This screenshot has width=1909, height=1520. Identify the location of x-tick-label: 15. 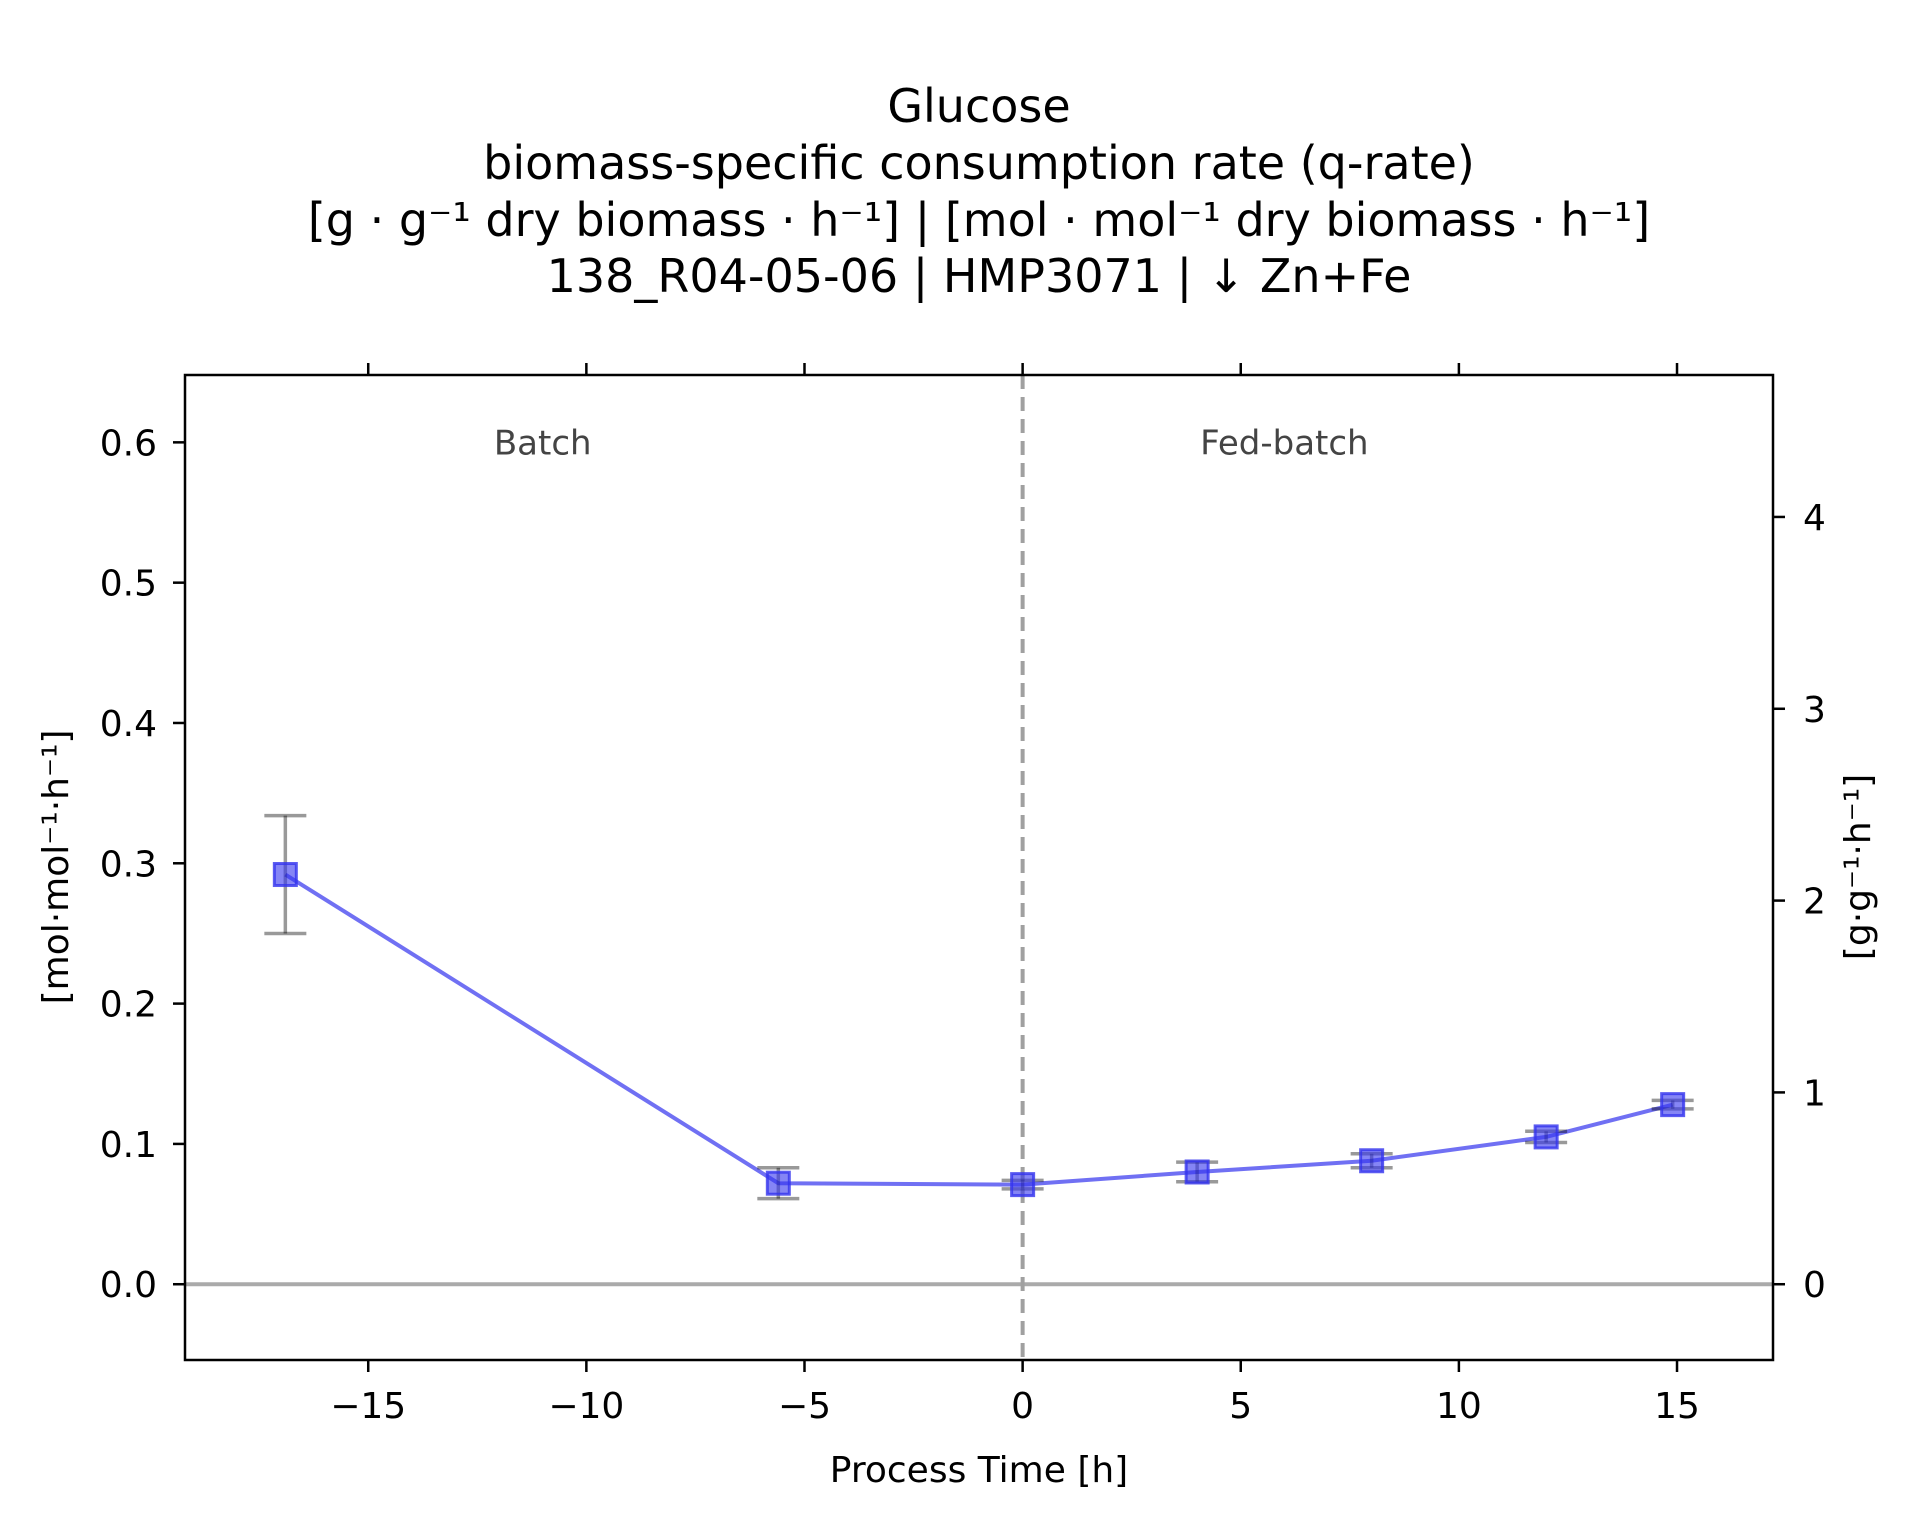
(1677, 1406).